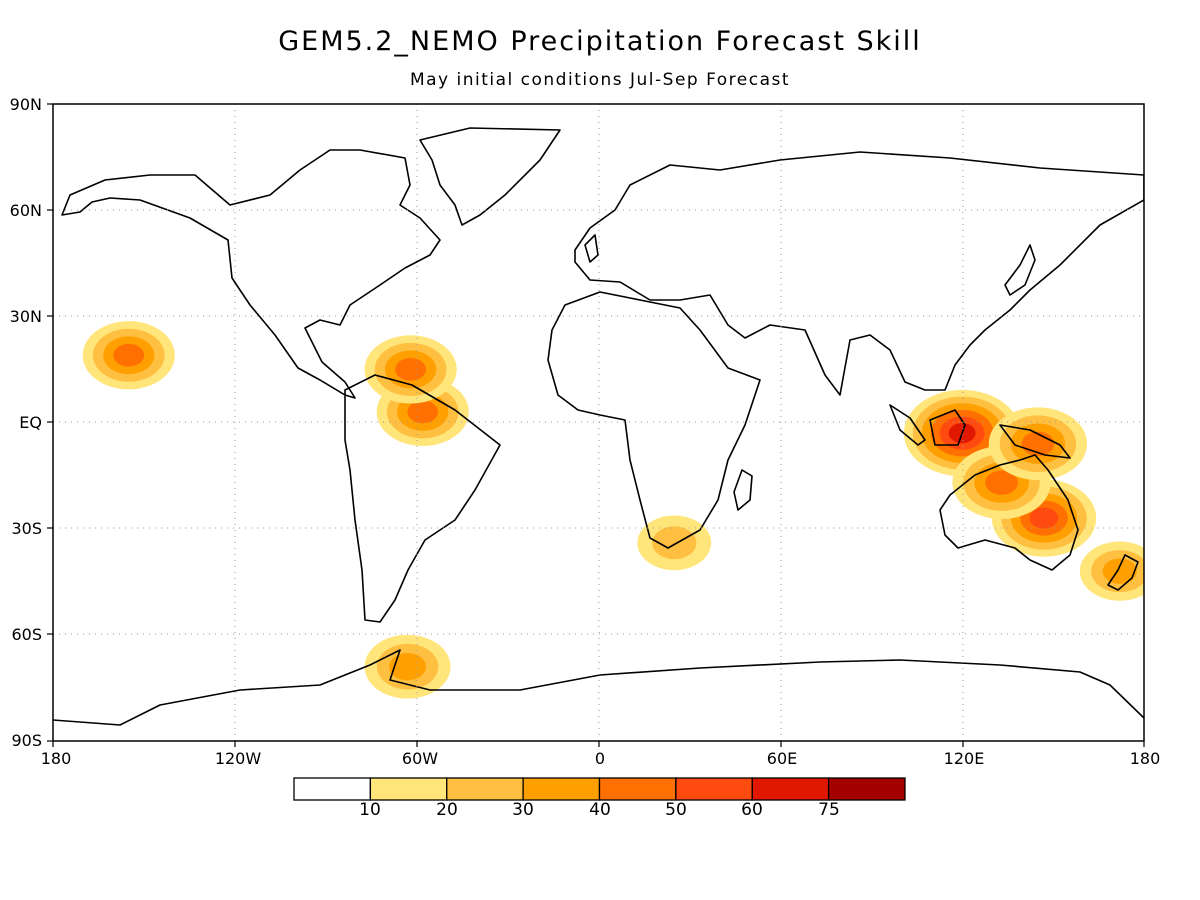  I want to click on madagascar-coastline, so click(743, 490).